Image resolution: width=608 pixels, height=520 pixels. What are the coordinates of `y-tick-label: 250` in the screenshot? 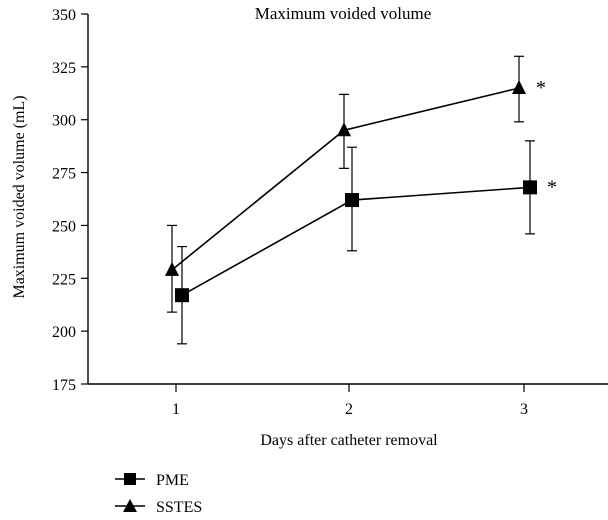 It's located at (64, 226).